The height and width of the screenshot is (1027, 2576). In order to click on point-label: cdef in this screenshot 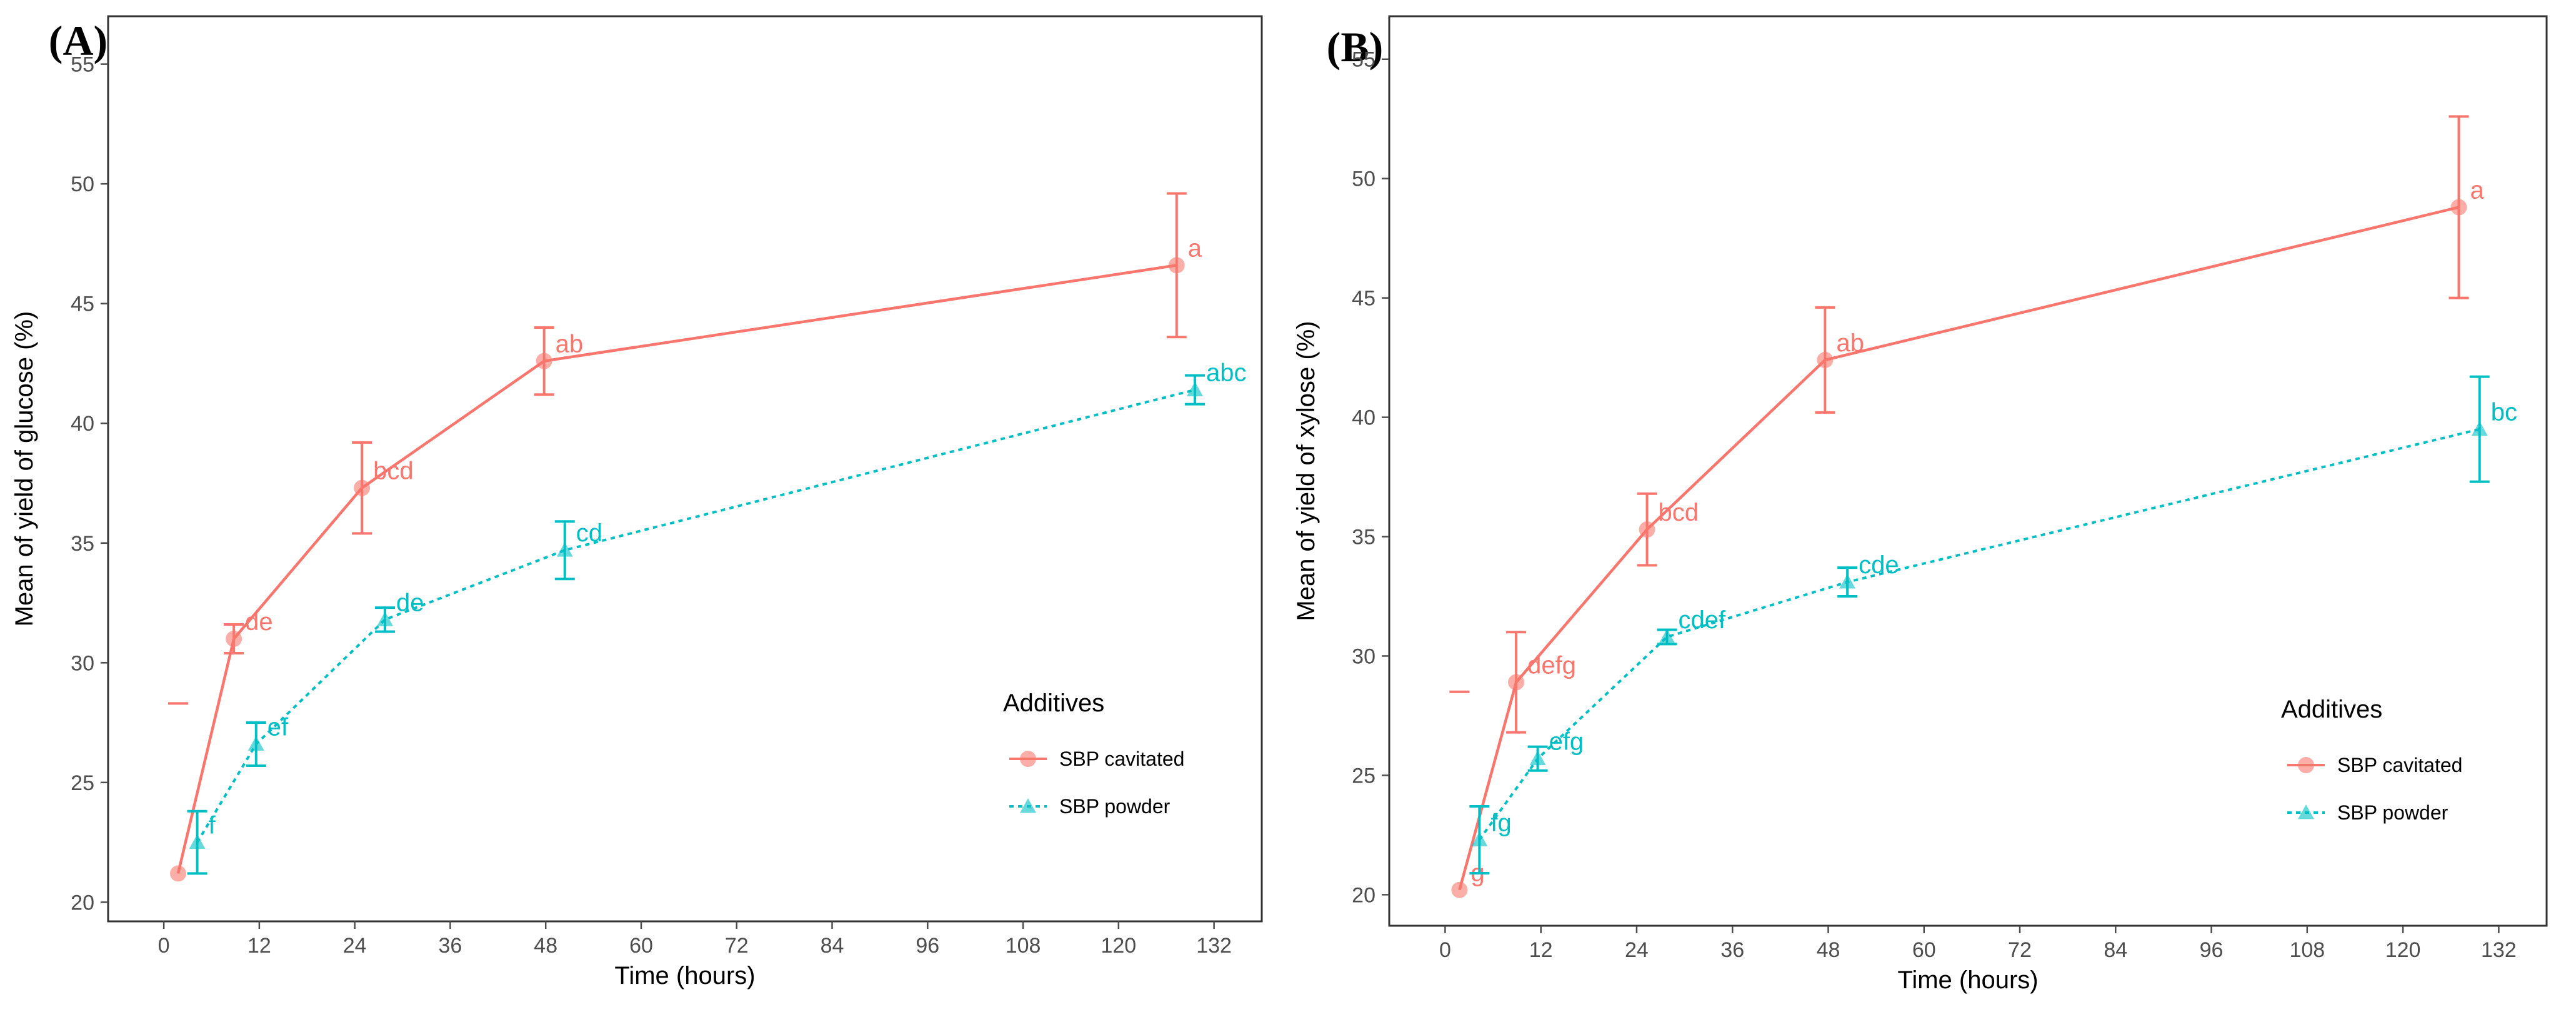, I will do `click(1701, 620)`.